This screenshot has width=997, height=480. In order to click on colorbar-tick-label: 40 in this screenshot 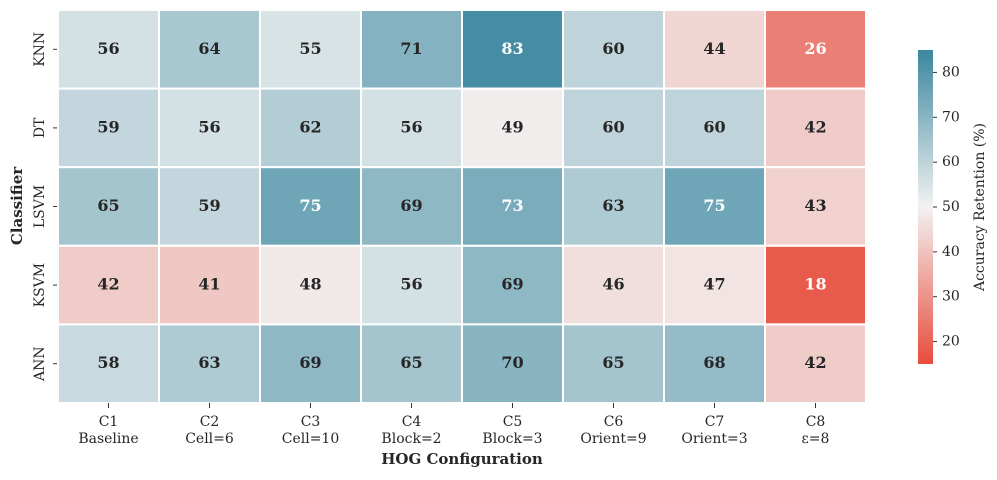, I will do `click(951, 252)`.